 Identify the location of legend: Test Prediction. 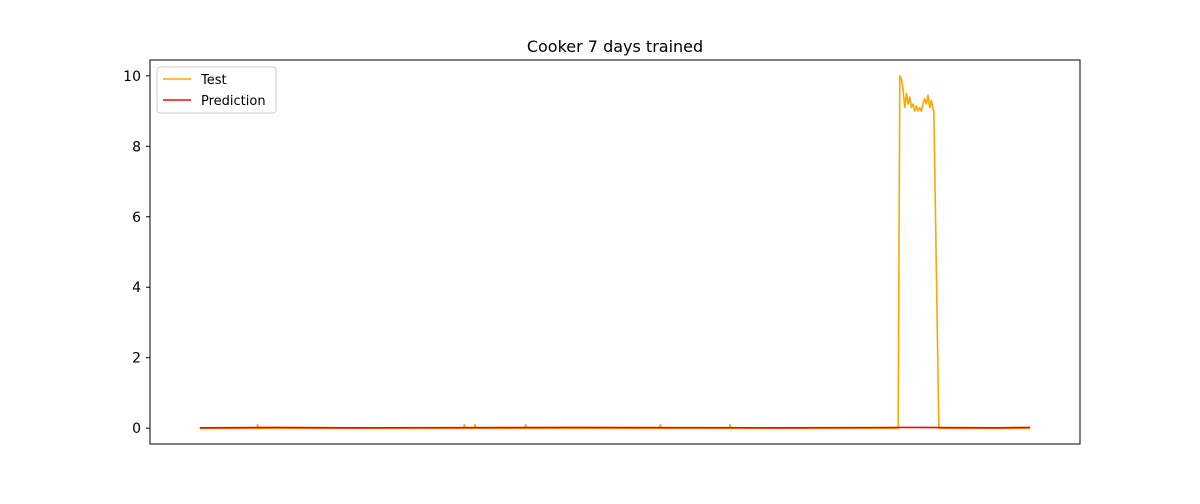
(216, 90).